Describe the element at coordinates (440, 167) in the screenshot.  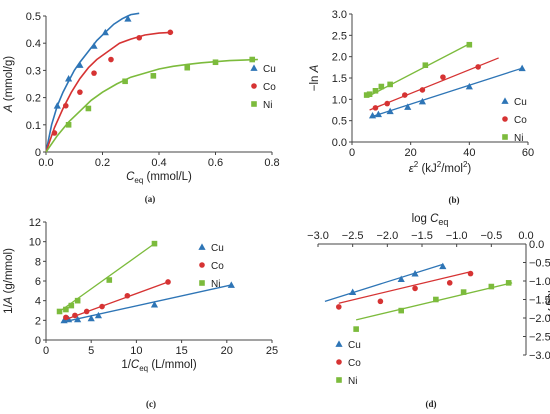
I see `x-axis-label: ε2 (kJ2/mol2)` at that location.